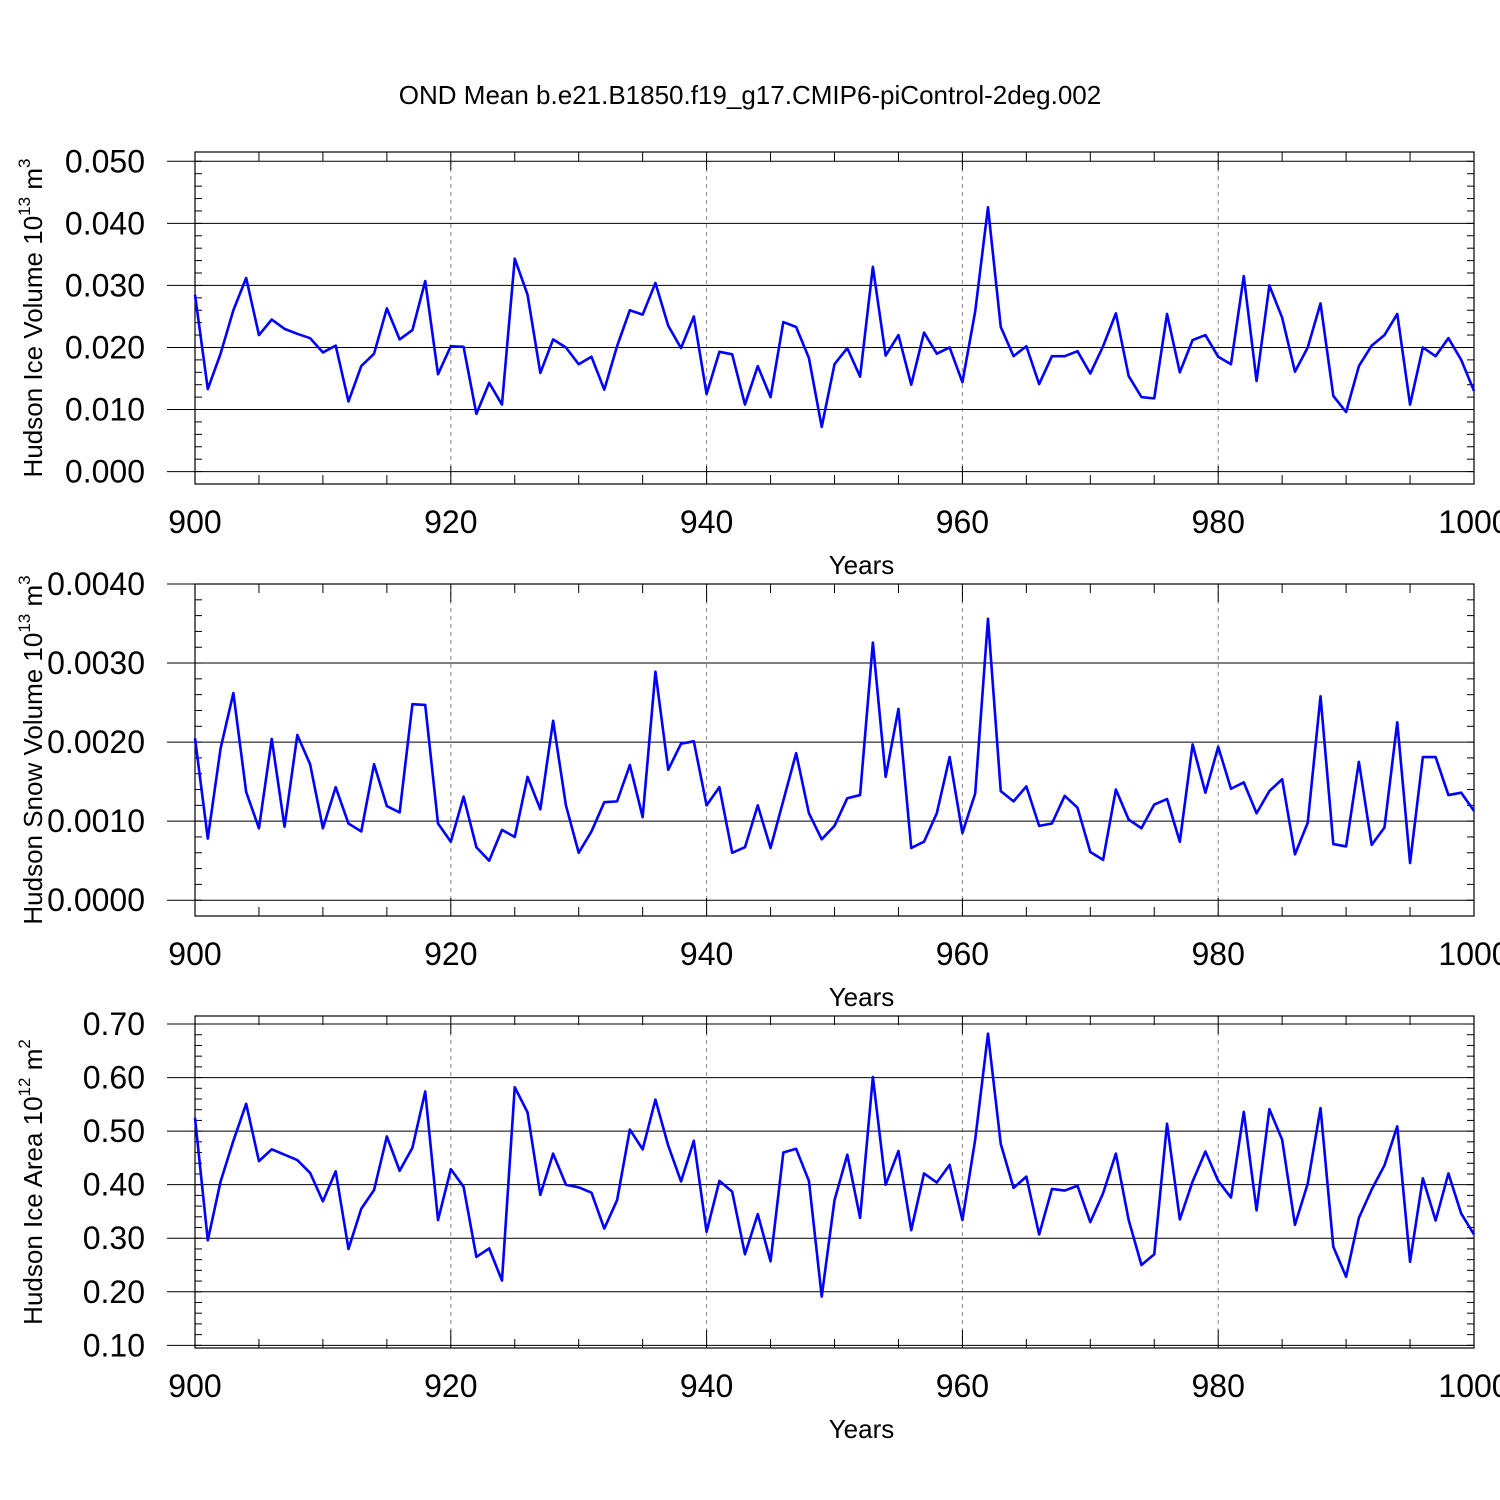  What do you see at coordinates (33, 779) in the screenshot?
I see `y-axis-label-part: Hudson Snow Volume 10` at bounding box center [33, 779].